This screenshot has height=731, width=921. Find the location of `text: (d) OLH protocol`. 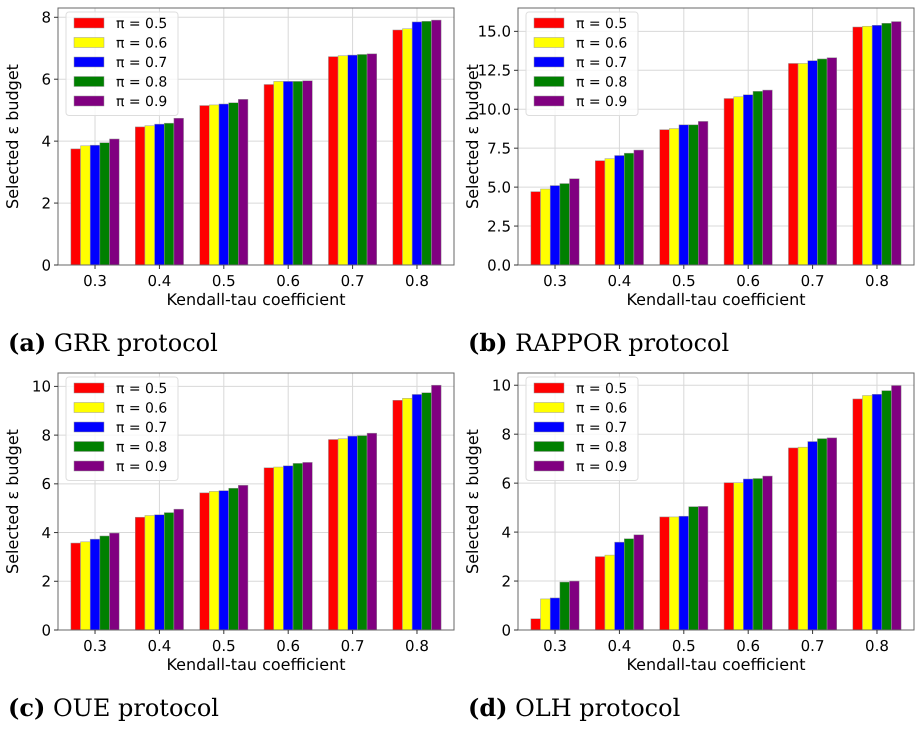

text: (d) OLH protocol is located at coordinates (574, 707).